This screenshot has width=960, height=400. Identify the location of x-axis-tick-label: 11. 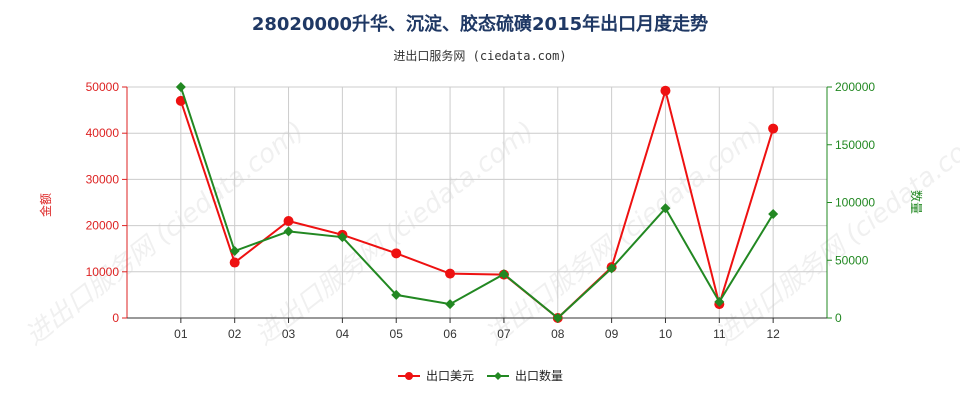
(719, 334).